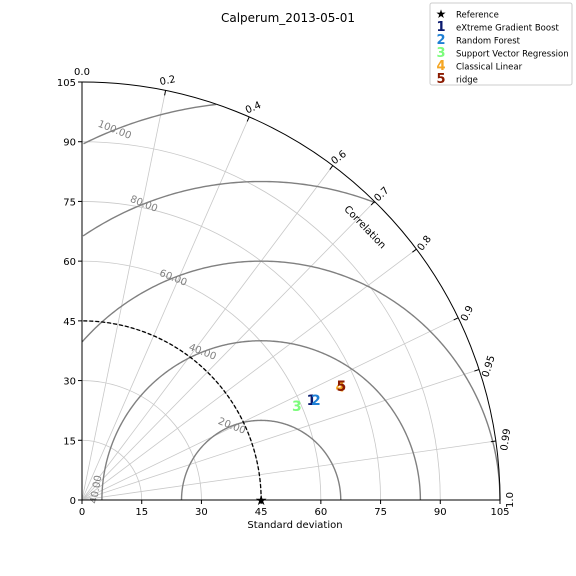 This screenshot has height=576, width=576. What do you see at coordinates (300, 444) in the screenshot?
I see `data-points: ★ 123 45` at bounding box center [300, 444].